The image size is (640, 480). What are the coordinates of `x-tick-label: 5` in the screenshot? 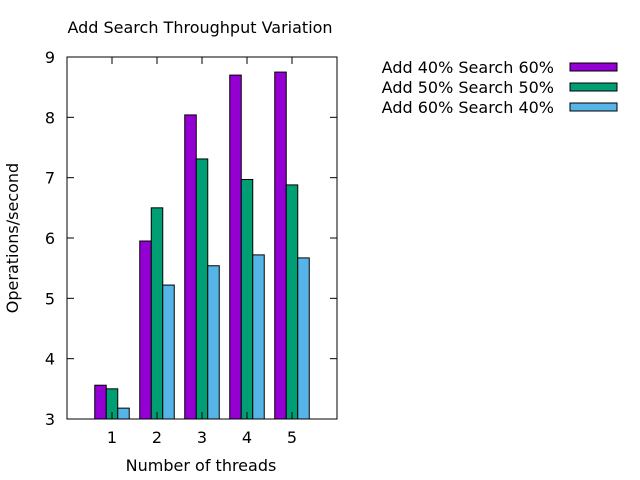 It's located at (292, 437).